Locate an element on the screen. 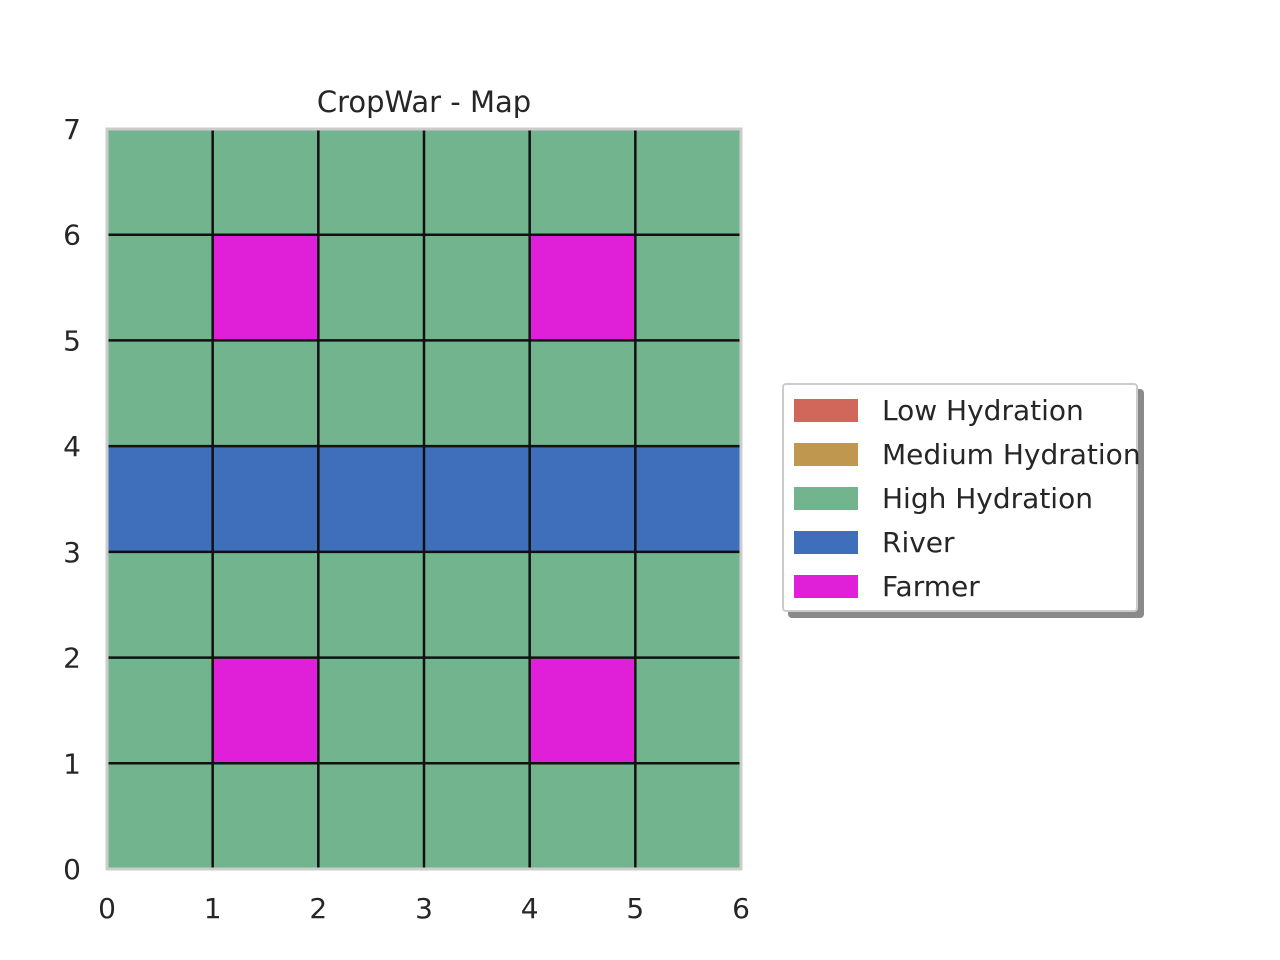 The height and width of the screenshot is (960, 1280). map-cell-high-x5-y1 is located at coordinates (688, 710).